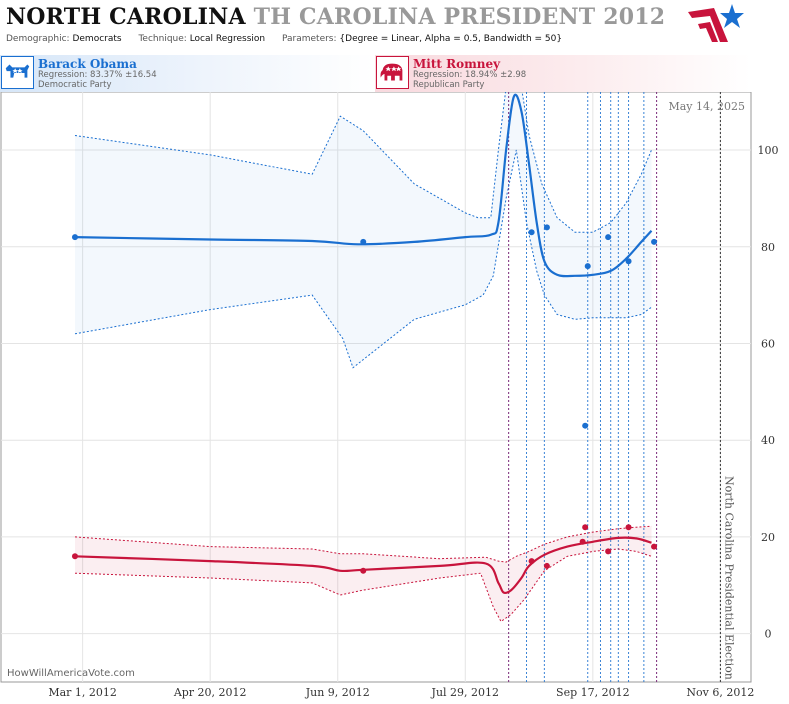 The height and width of the screenshot is (704, 789). What do you see at coordinates (720, 692) in the screenshot?
I see `x-tick-label: Nov 6, 2012` at bounding box center [720, 692].